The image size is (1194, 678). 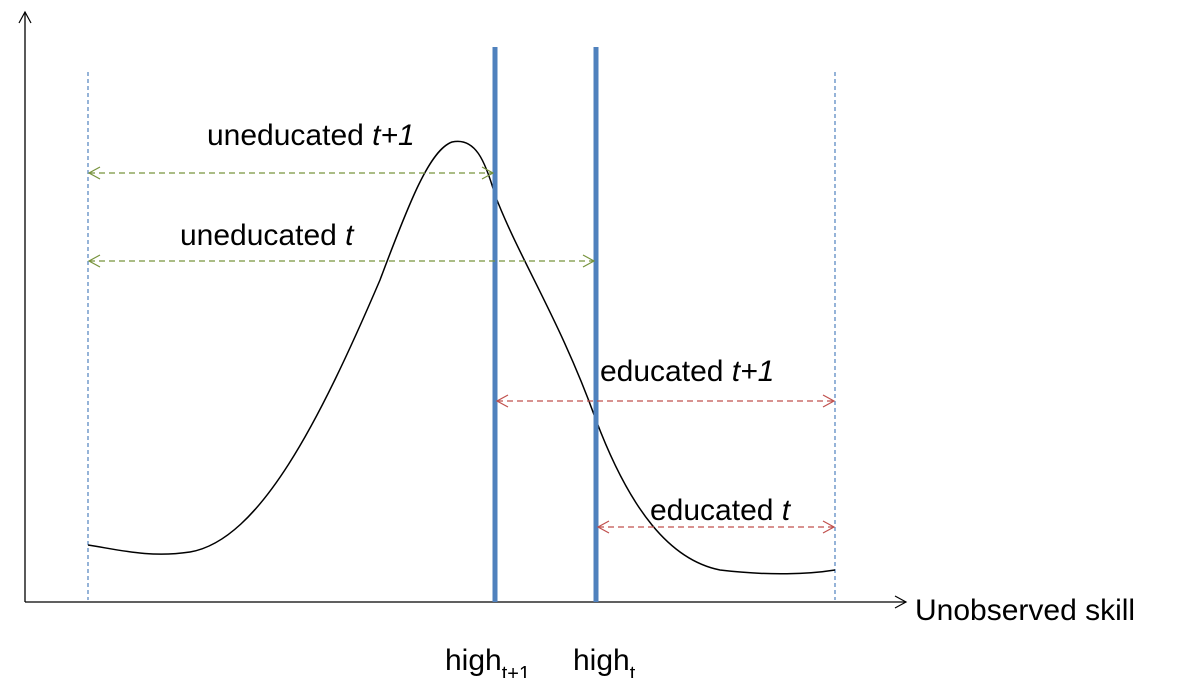 I want to click on threshold-label: hight, so click(x=604, y=661).